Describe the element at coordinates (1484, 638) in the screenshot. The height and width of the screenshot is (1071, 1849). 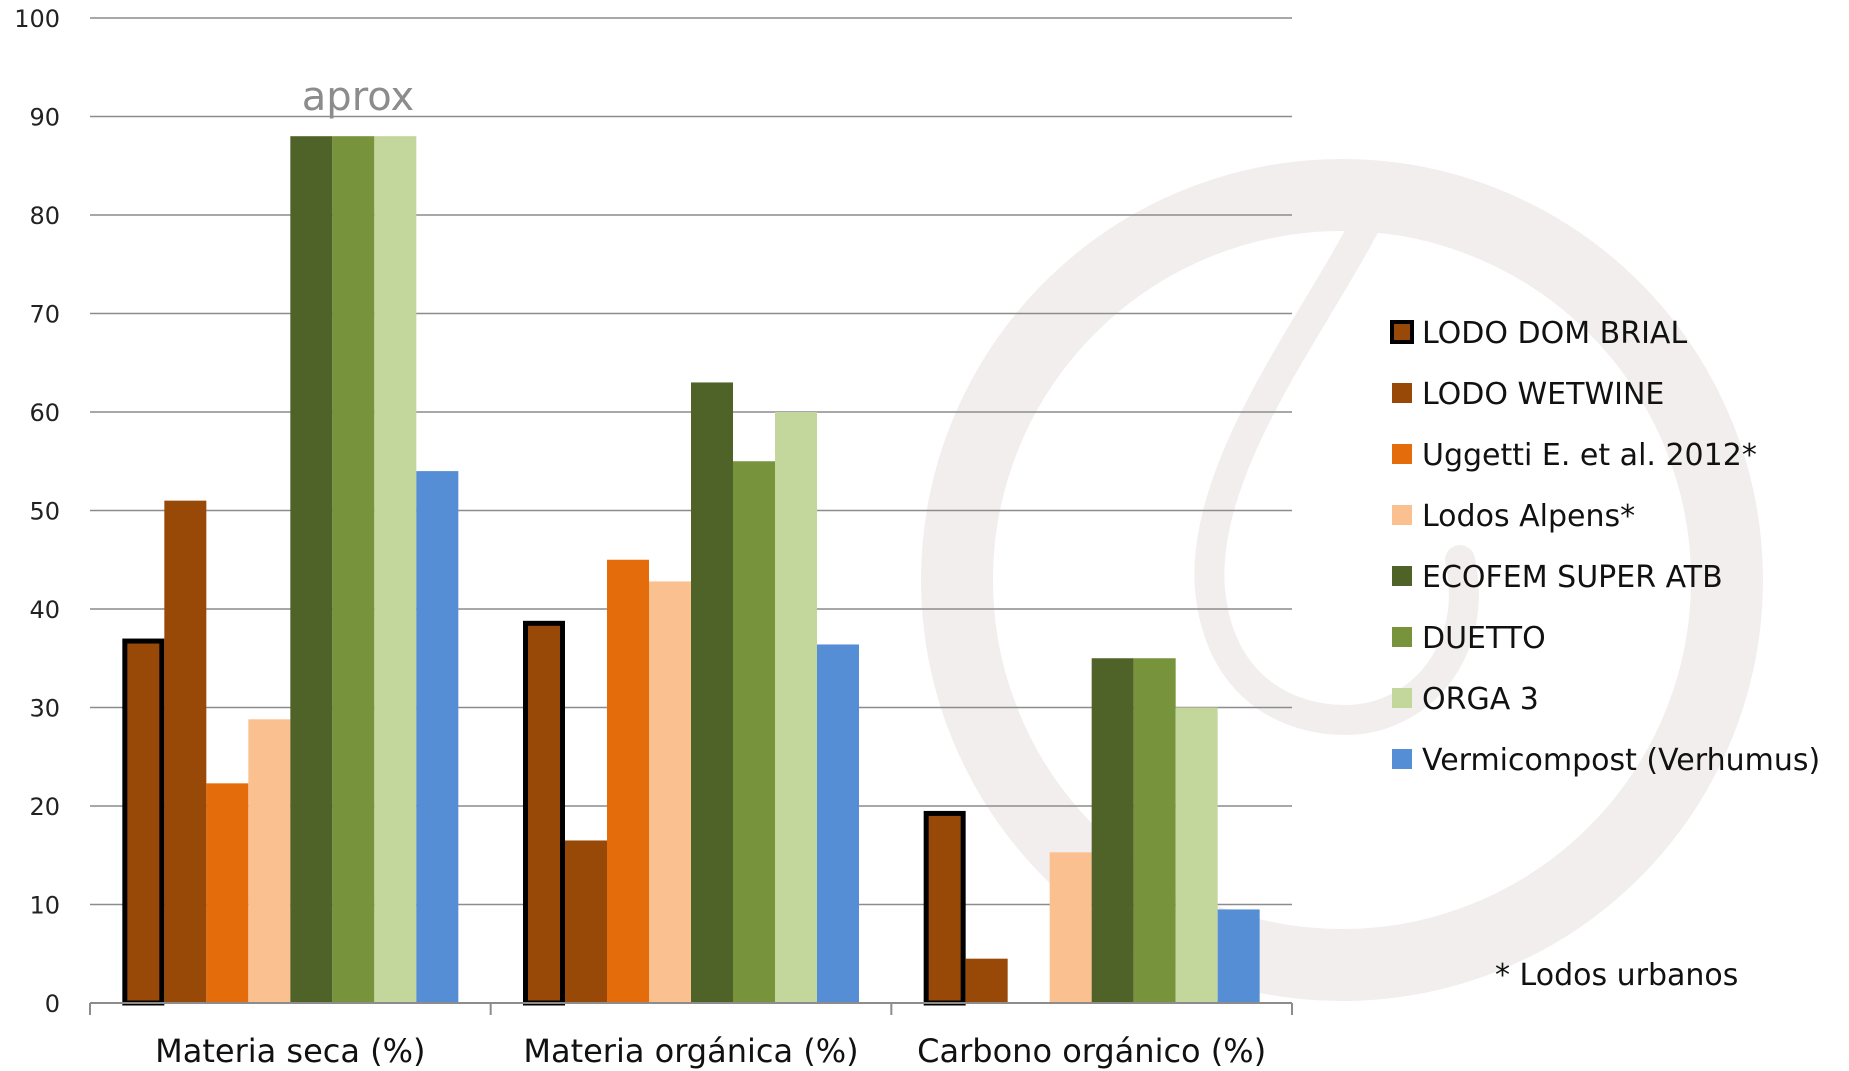
I see `legend-label: DUETTO` at that location.